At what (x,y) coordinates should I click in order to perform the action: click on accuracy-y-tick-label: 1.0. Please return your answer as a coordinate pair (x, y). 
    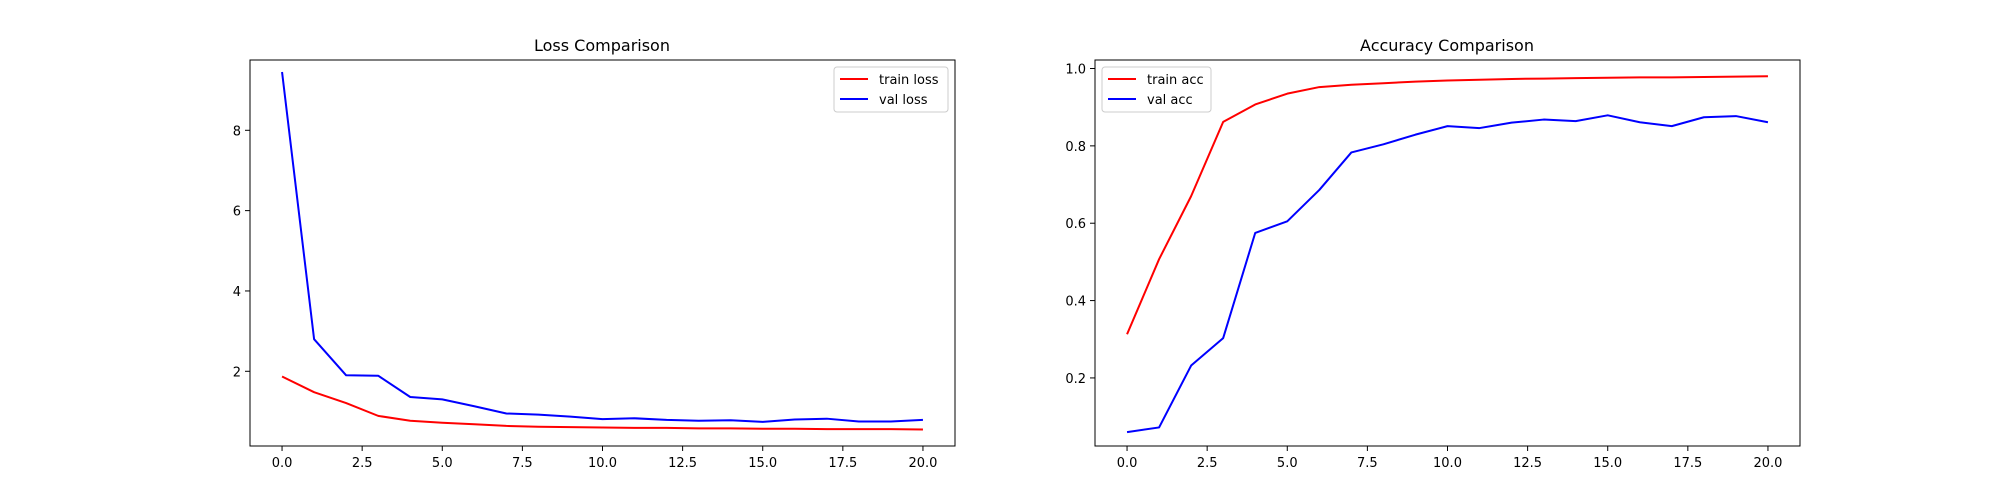
    Looking at the image, I should click on (1075, 70).